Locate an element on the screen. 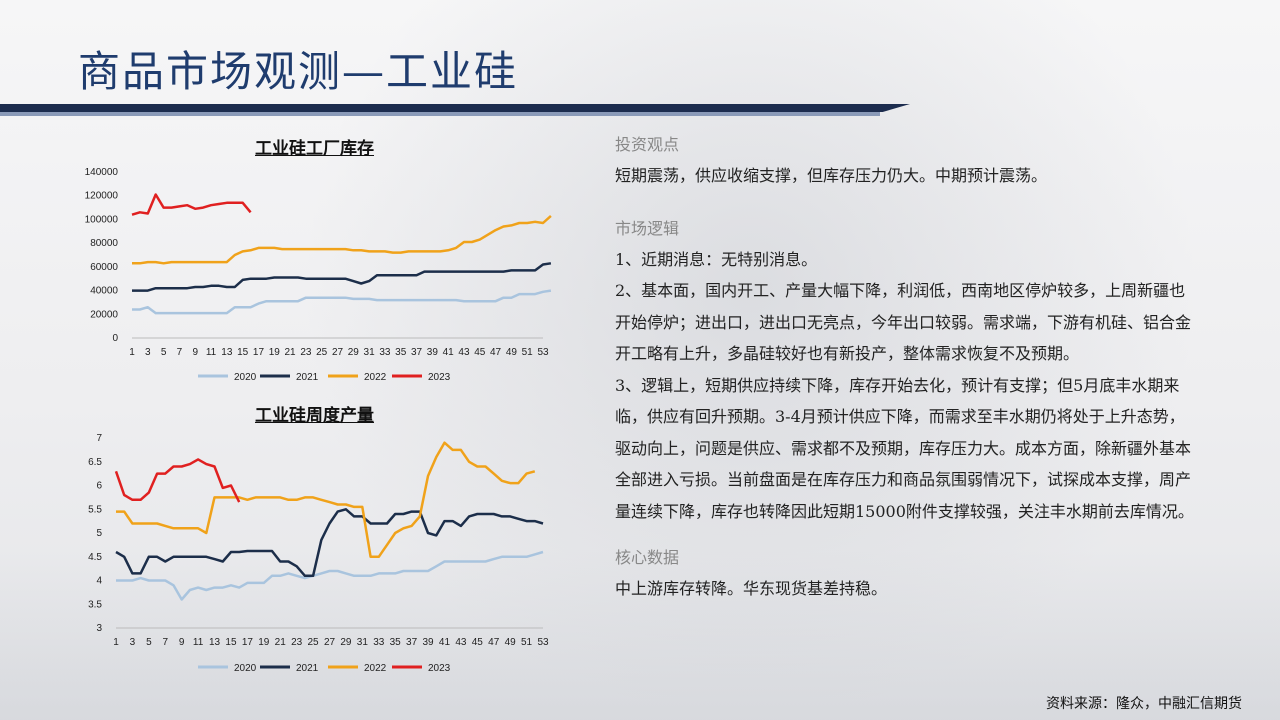 The image size is (1280, 720). x-tick-label: 49 is located at coordinates (512, 352).